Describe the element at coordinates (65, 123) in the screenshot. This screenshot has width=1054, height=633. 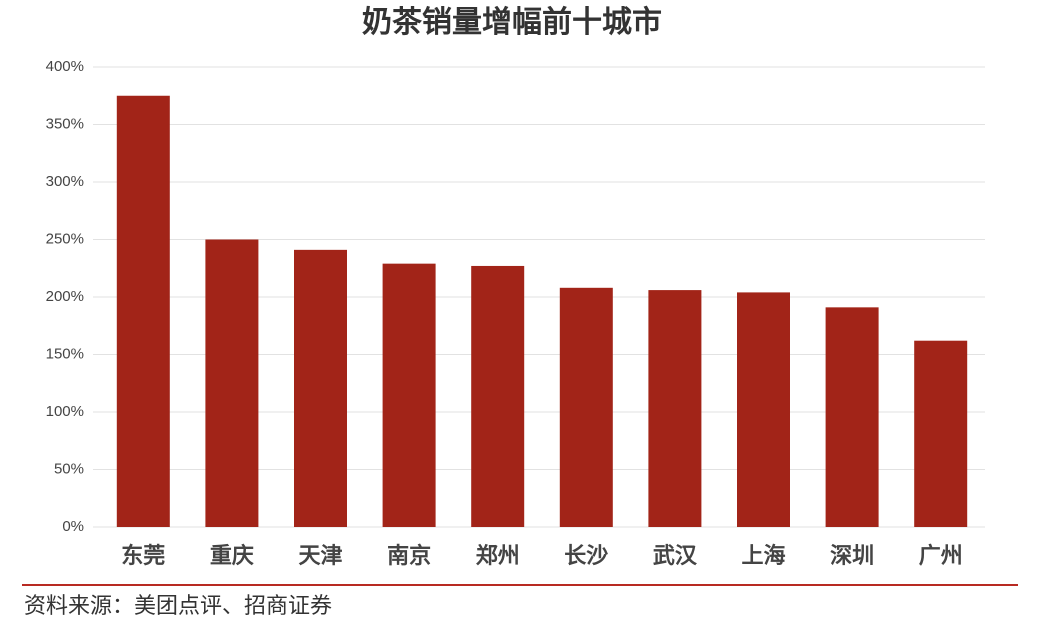
I see `y-tick-label: 350%` at that location.